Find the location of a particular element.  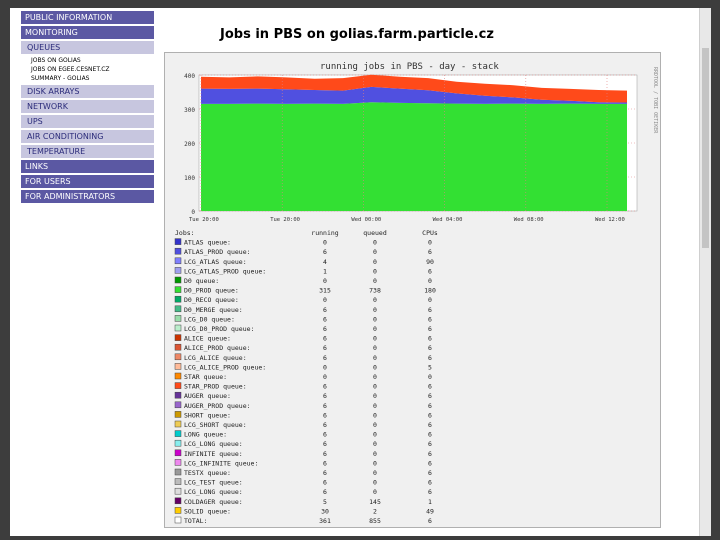

legend-row-name: SOLID queue: is located at coordinates (207, 511).